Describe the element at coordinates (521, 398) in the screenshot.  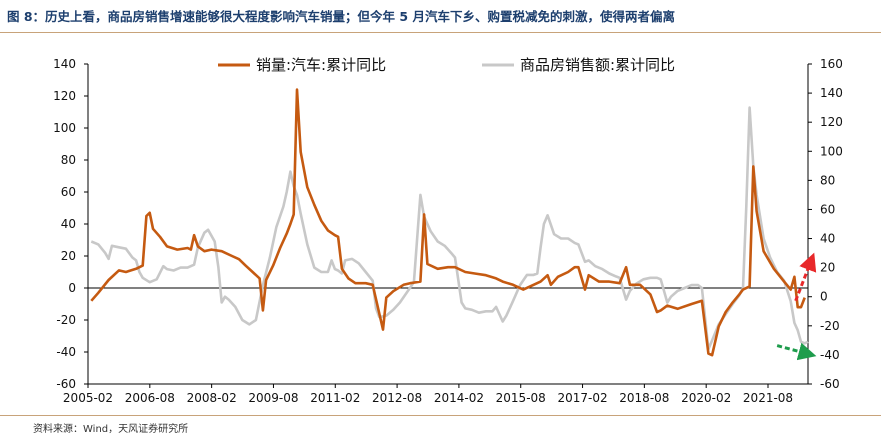
I see `x-tick-label: 2015-08` at that location.